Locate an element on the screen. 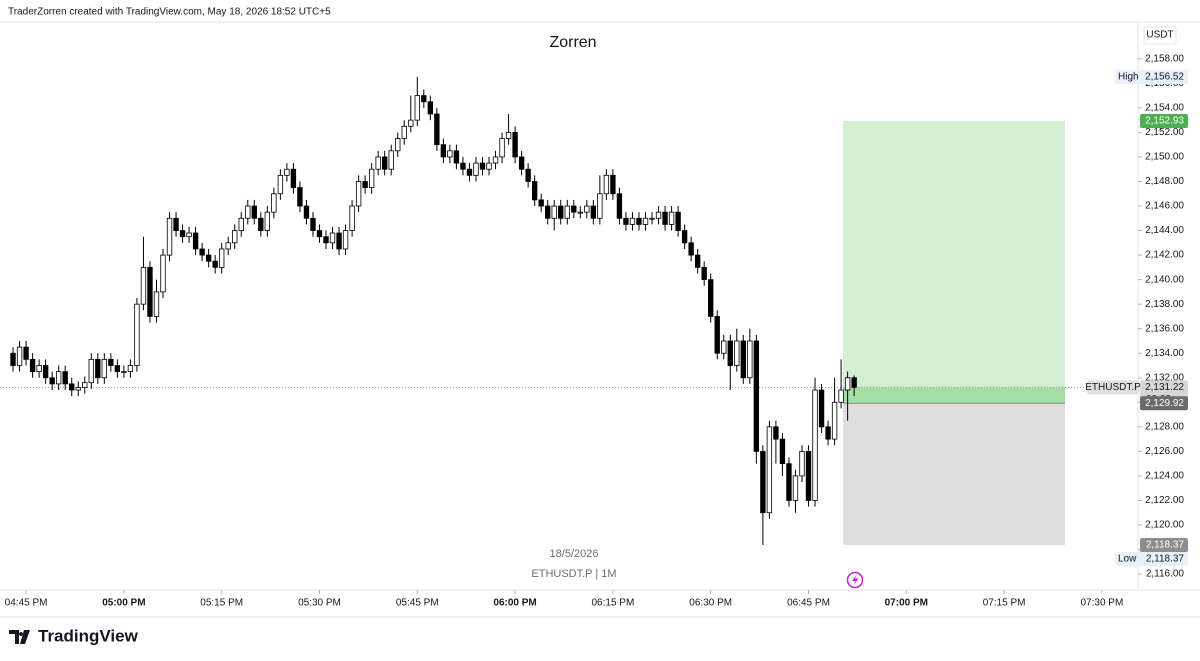 The width and height of the screenshot is (1200, 661). position-loss-zone is located at coordinates (954, 474).